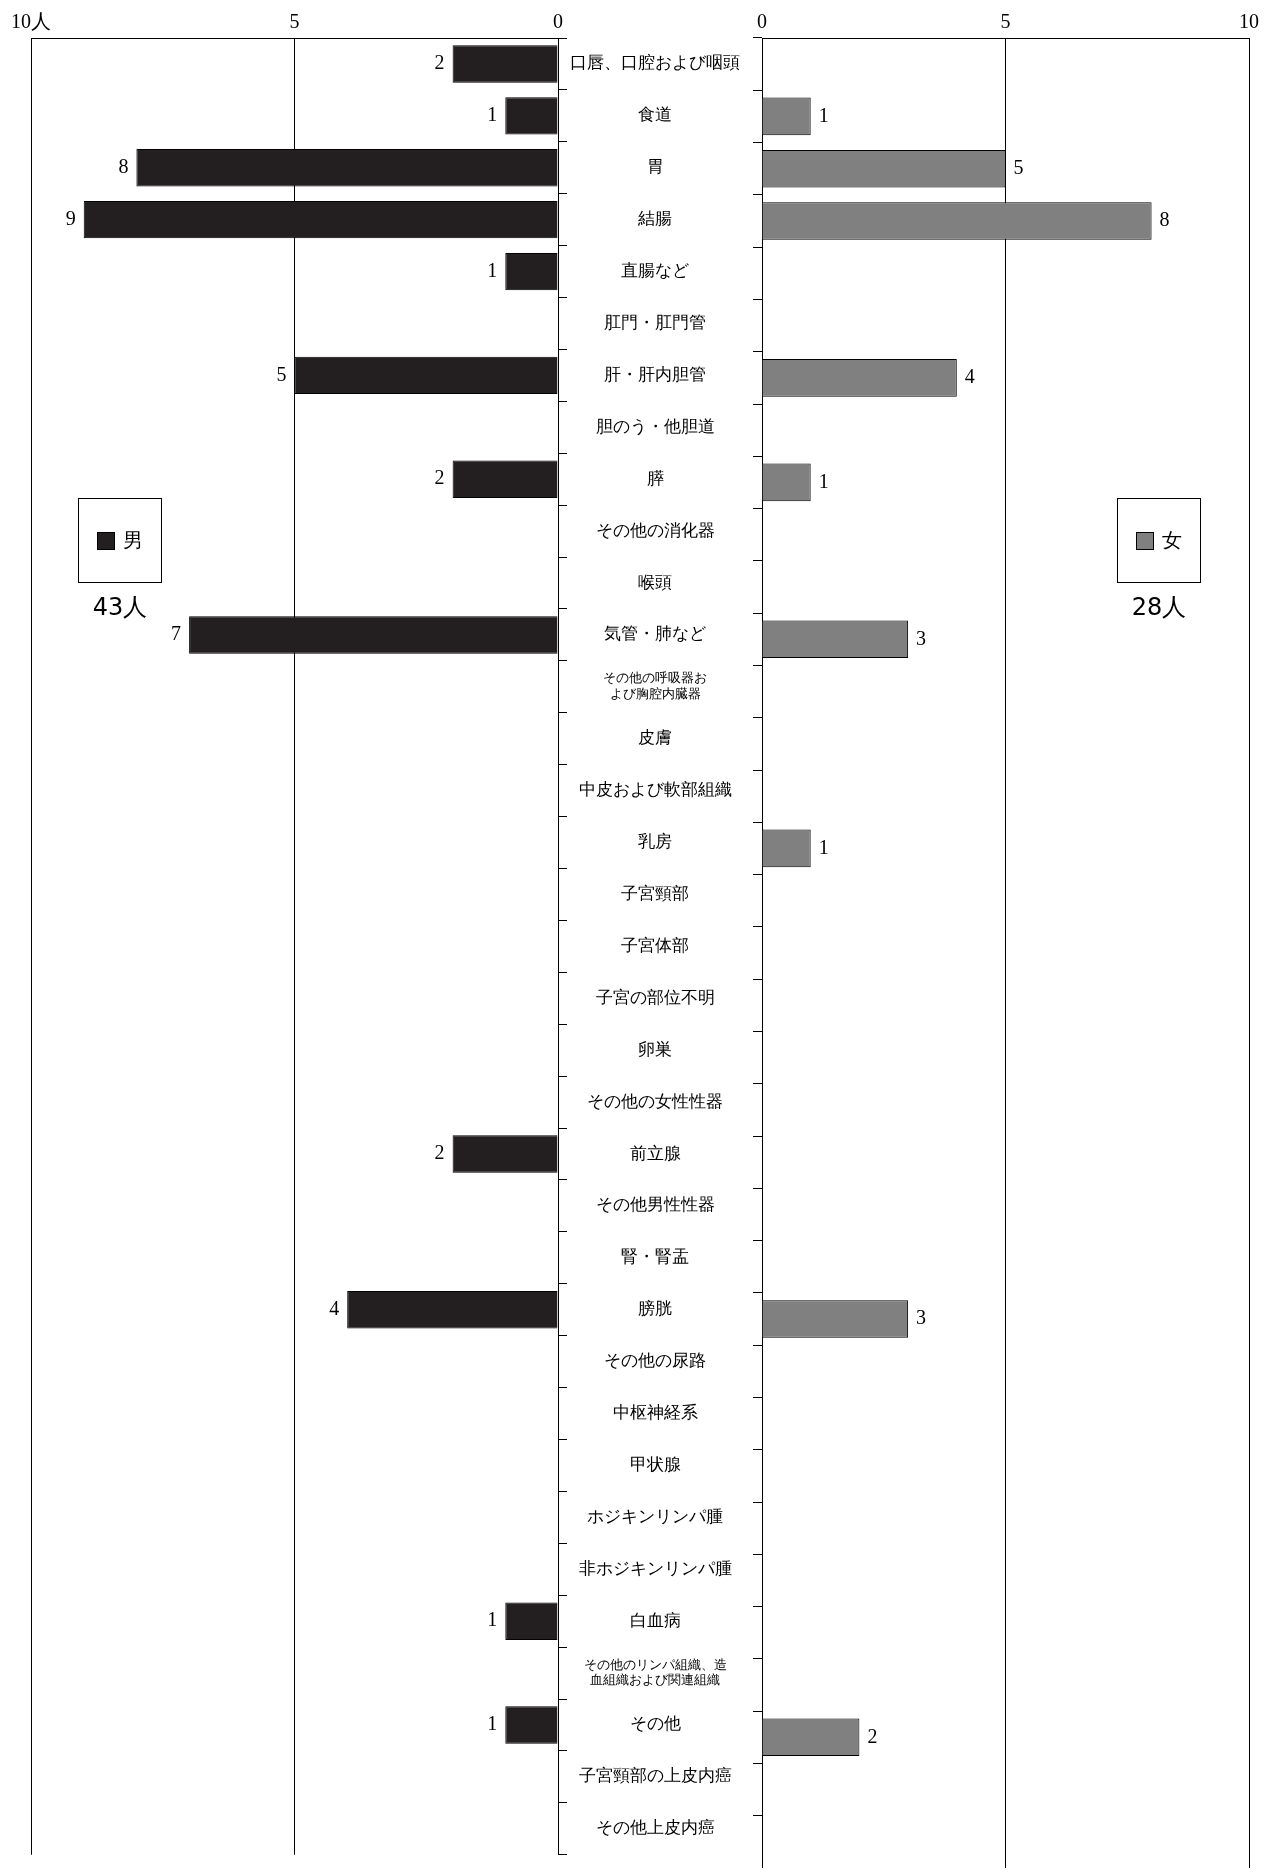 The image size is (1271, 1874). I want to click on y-tick-label: 卵巣, so click(655, 1049).